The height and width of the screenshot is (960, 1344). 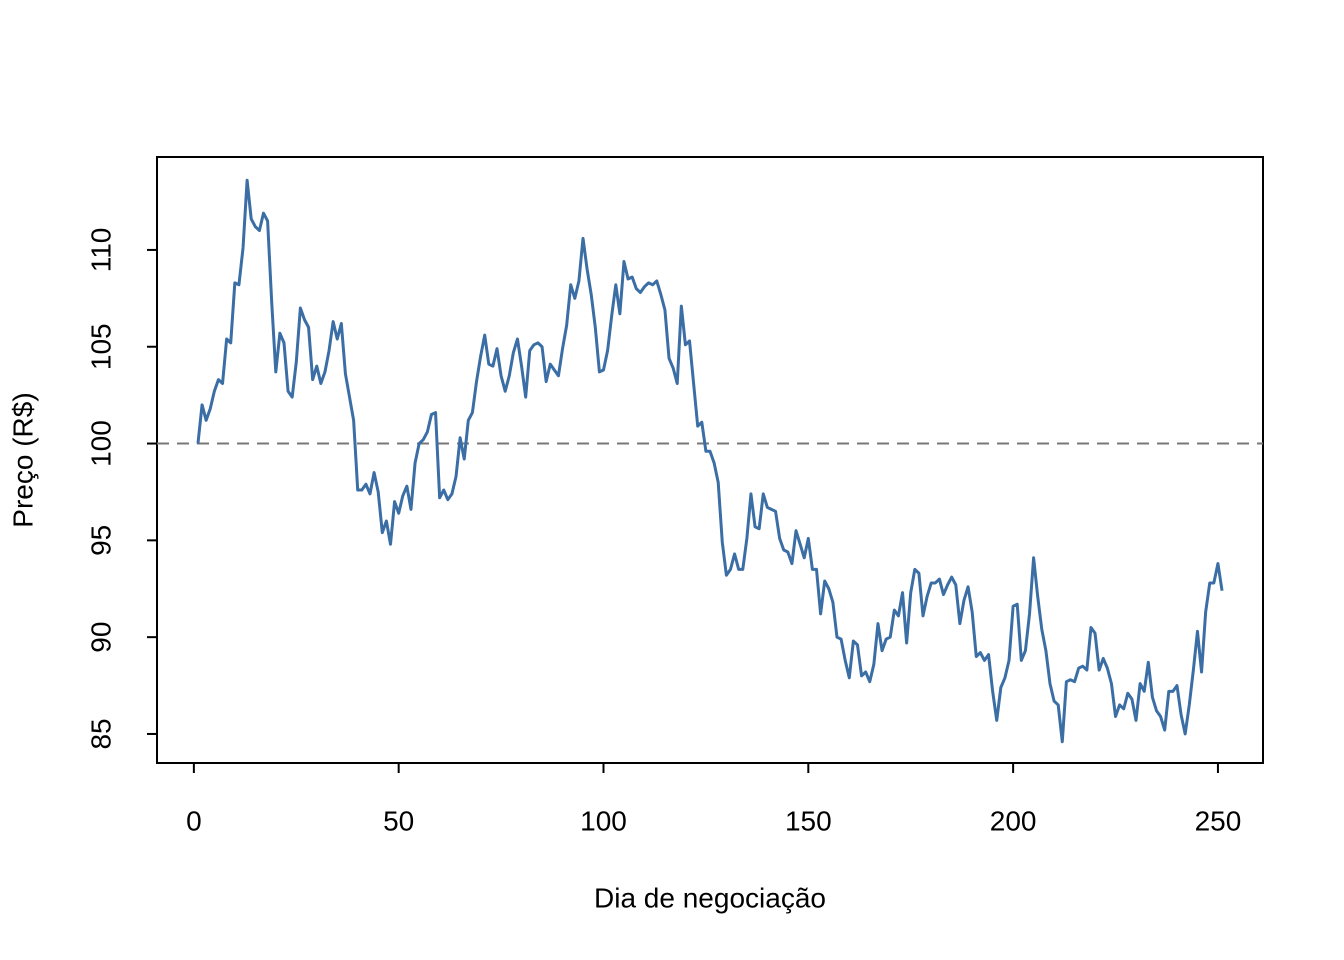 What do you see at coordinates (100, 733) in the screenshot?
I see `y-tick-label: 85` at bounding box center [100, 733].